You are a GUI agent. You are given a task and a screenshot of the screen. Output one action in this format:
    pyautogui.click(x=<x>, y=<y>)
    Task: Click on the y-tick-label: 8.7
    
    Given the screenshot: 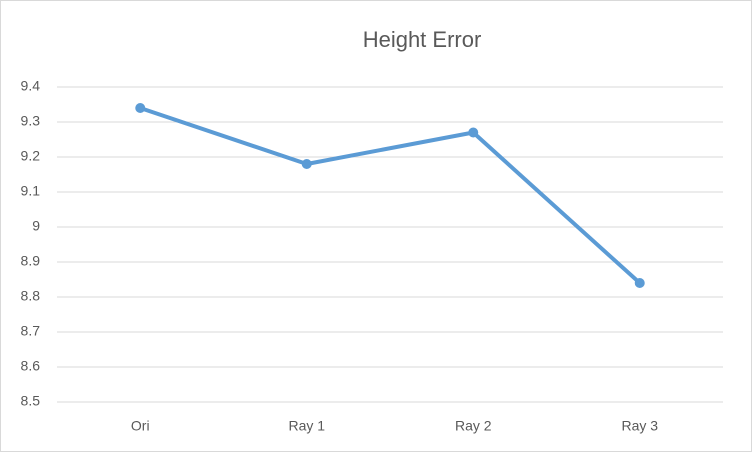 What is the action you would take?
    pyautogui.click(x=31, y=331)
    